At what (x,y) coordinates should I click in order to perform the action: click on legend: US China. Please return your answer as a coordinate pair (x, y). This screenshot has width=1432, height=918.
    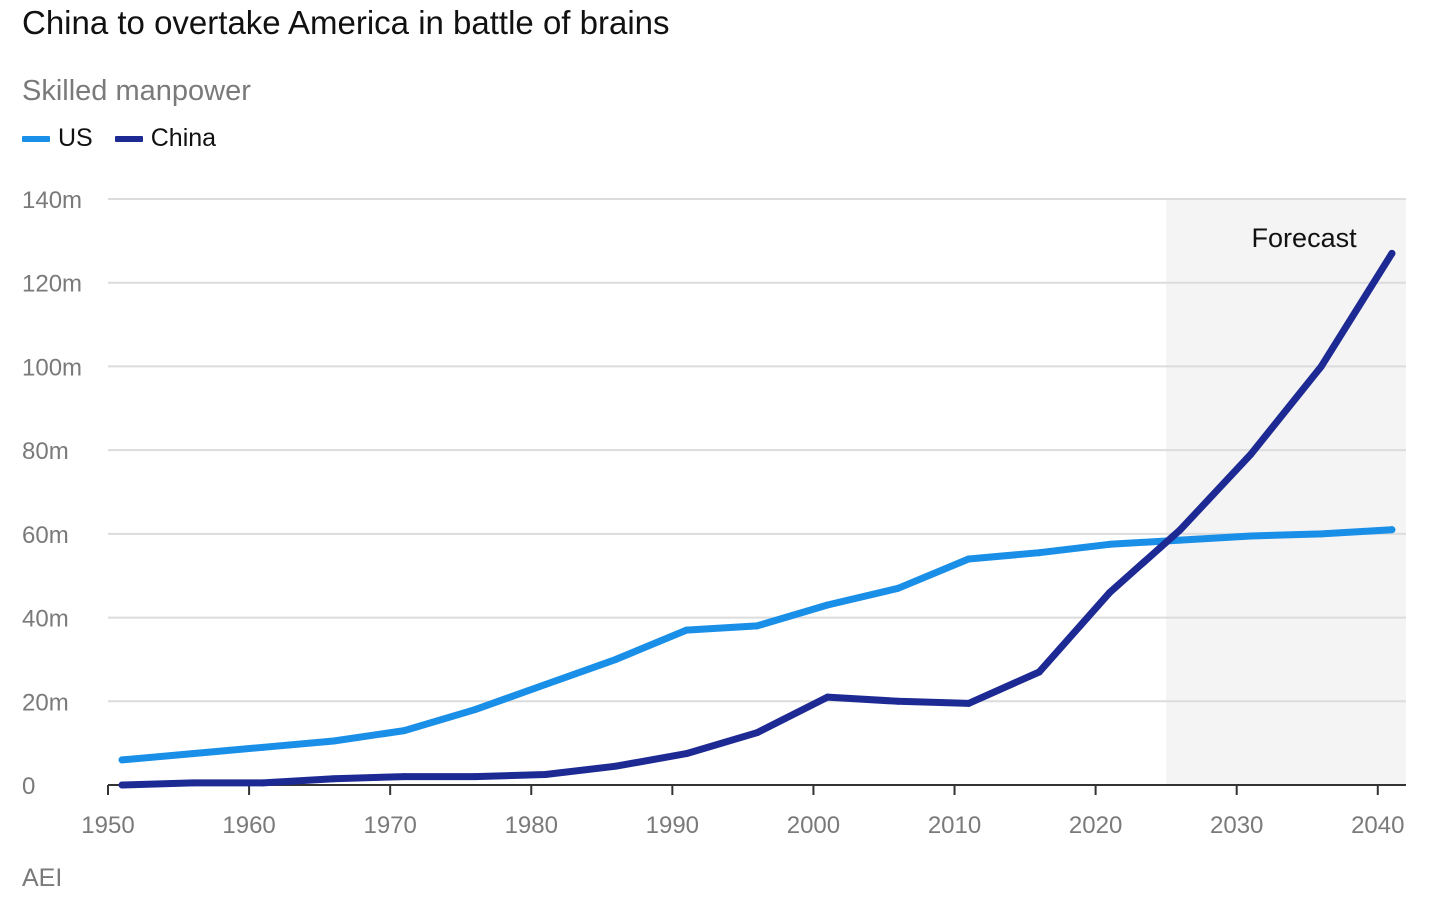
    Looking at the image, I should click on (130, 138).